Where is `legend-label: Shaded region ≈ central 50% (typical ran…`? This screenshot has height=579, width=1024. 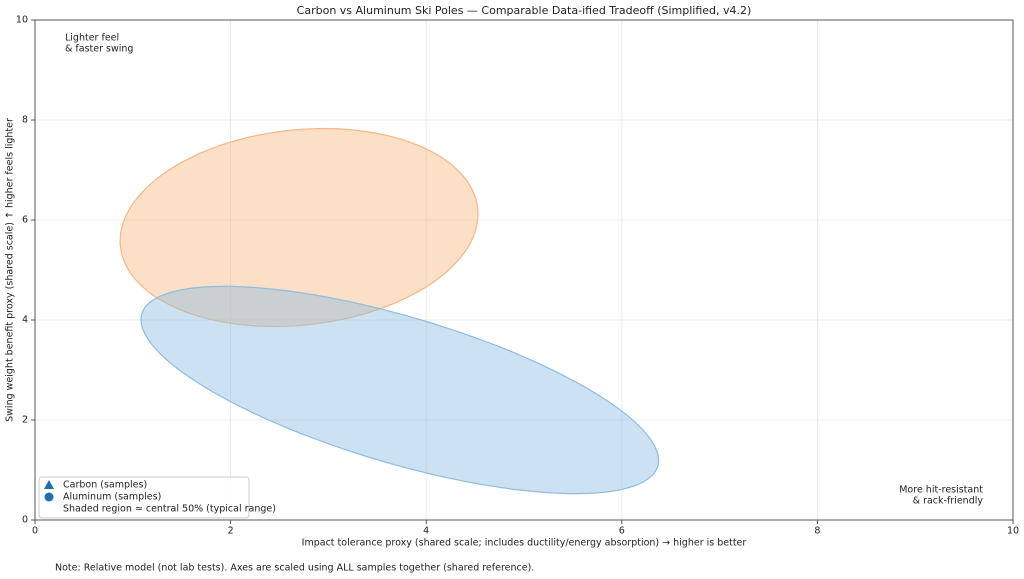 legend-label: Shaded region ≈ central 50% (typical ran… is located at coordinates (169, 509).